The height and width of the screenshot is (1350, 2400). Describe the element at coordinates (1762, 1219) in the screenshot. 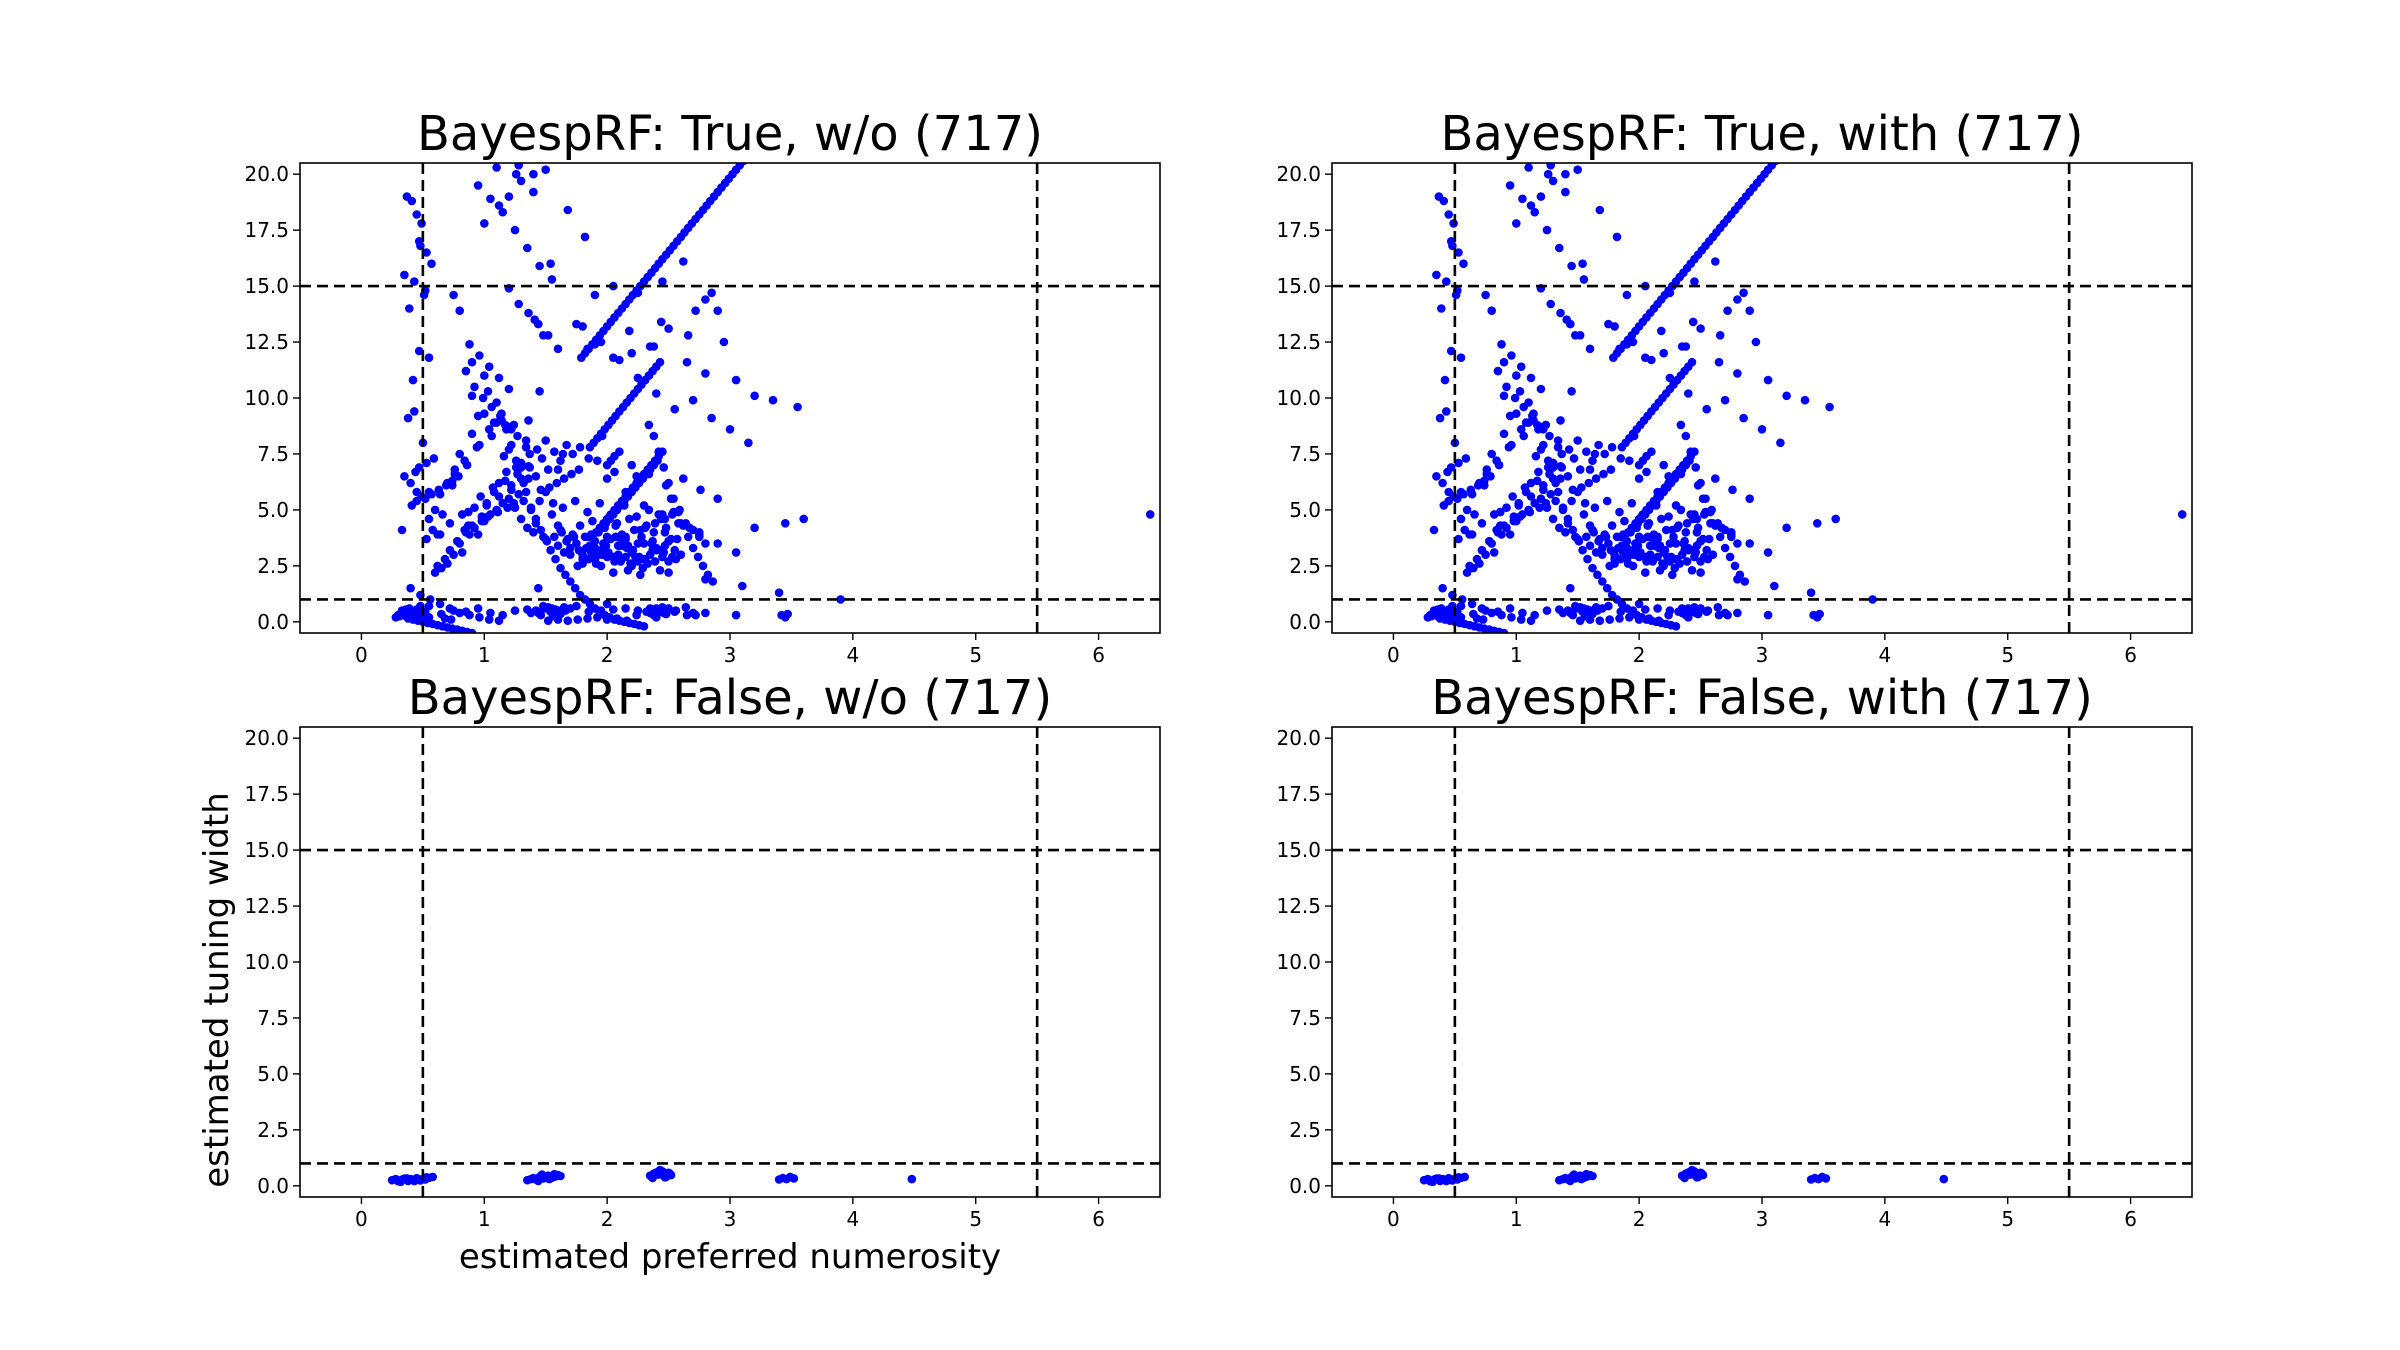

I see `x-tick-label: 3` at that location.